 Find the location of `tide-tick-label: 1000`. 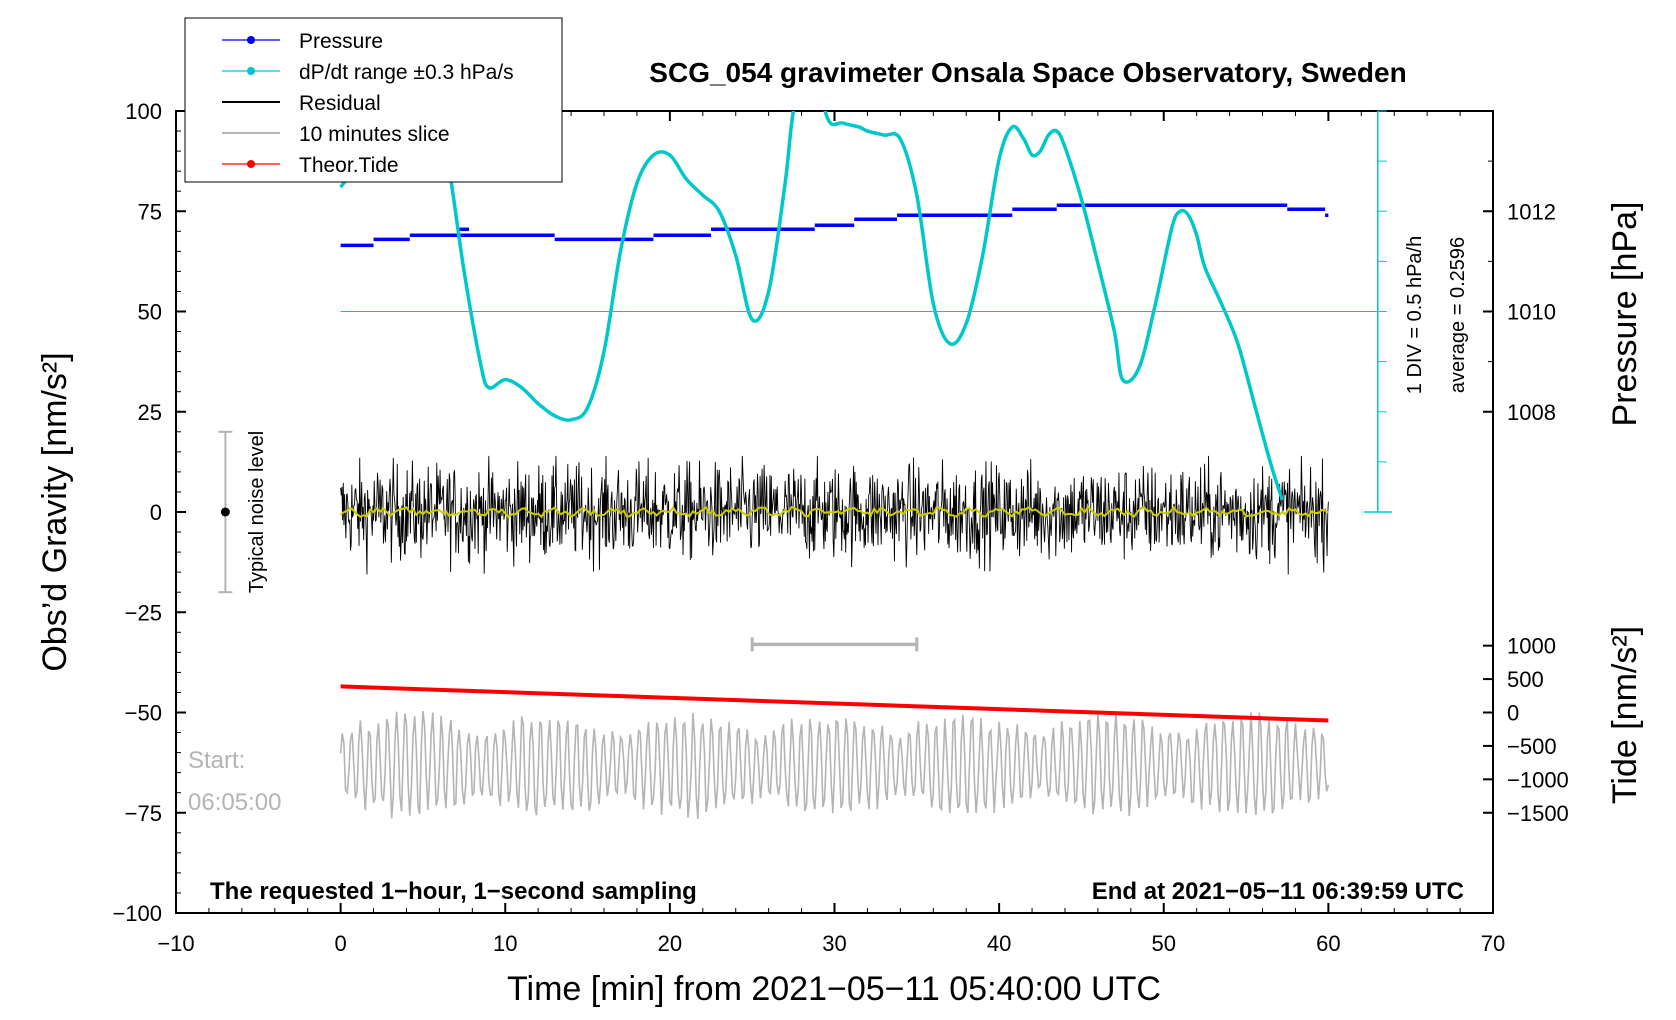

tide-tick-label: 1000 is located at coordinates (1531, 646).